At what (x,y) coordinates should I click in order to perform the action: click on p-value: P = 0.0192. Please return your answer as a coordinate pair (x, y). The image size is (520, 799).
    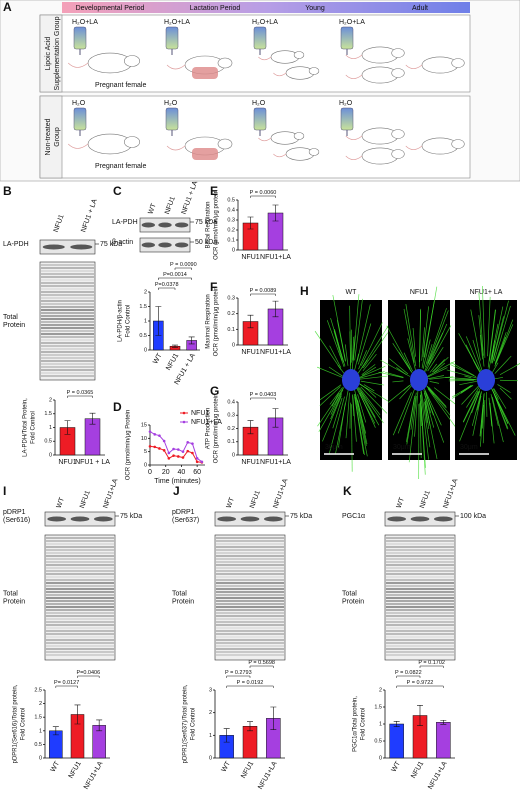
    Looking at the image, I should click on (250, 683).